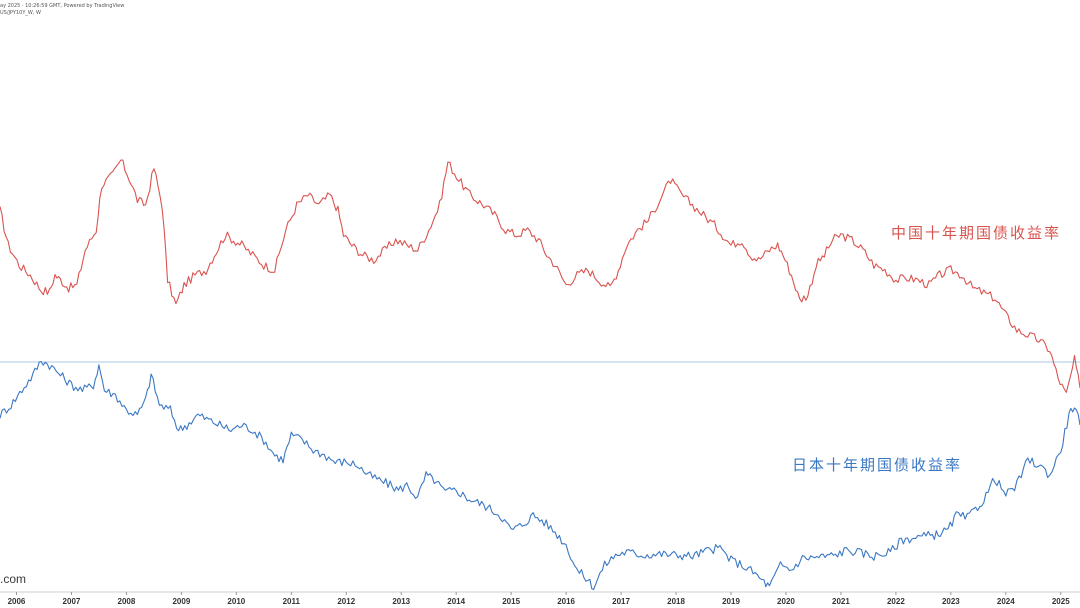 The image size is (1080, 608). What do you see at coordinates (181, 601) in the screenshot?
I see `x-tick-label: 2009` at bounding box center [181, 601].